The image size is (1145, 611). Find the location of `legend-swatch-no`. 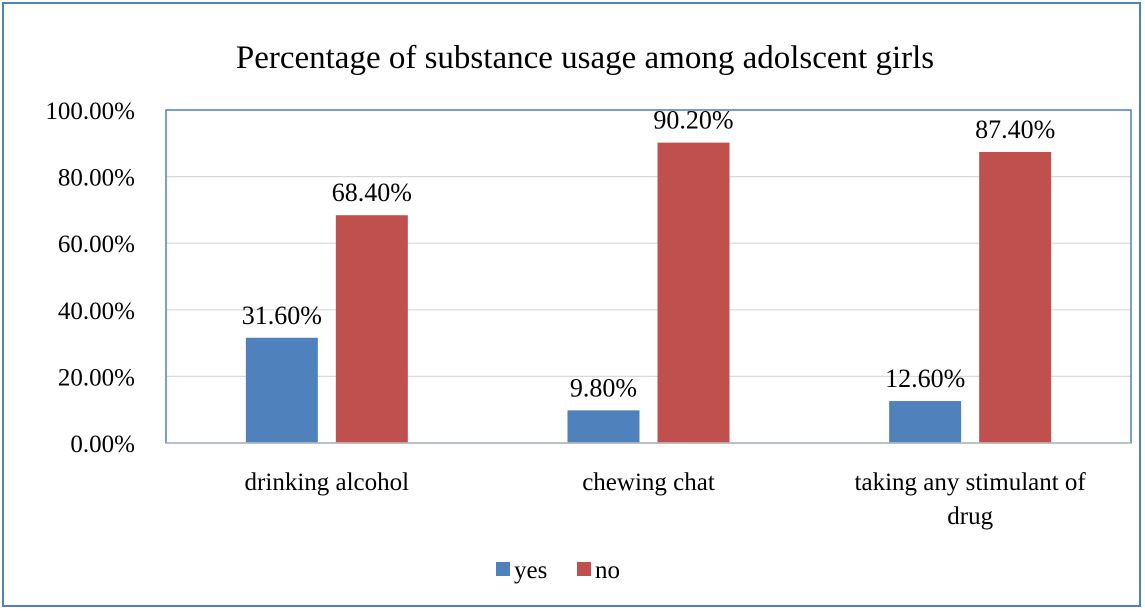

legend-swatch-no is located at coordinates (584, 569).